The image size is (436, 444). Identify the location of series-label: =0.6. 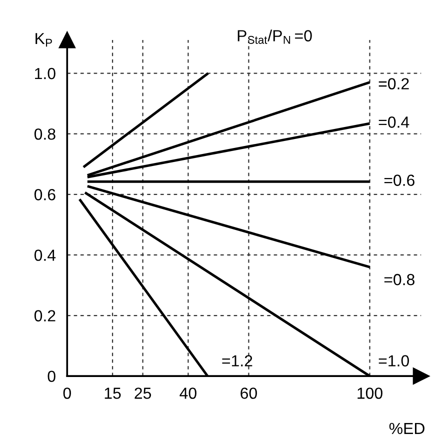
(399, 180).